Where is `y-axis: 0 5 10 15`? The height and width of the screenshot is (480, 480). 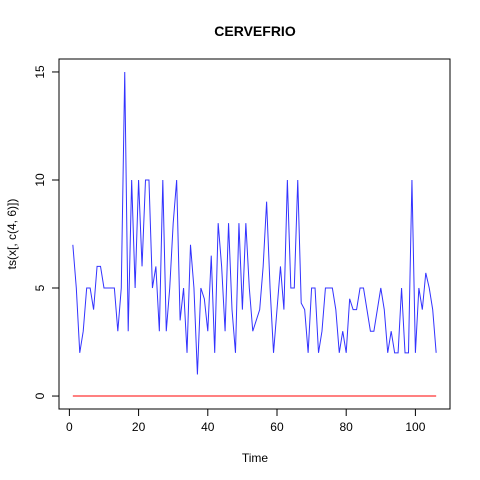 y-axis: 0 5 10 15 is located at coordinates (46, 232).